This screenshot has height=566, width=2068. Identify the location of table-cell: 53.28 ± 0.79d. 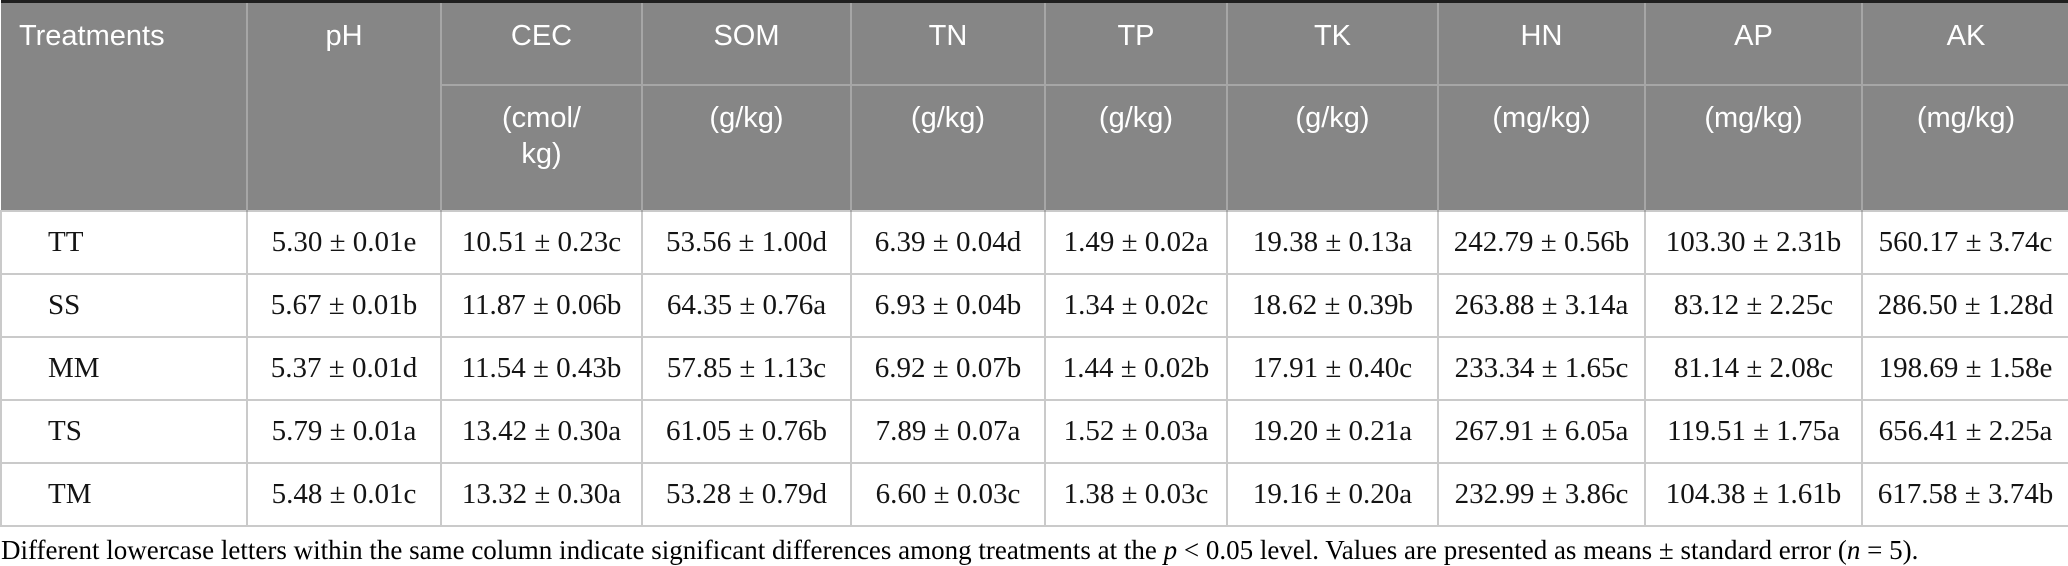
(746, 494).